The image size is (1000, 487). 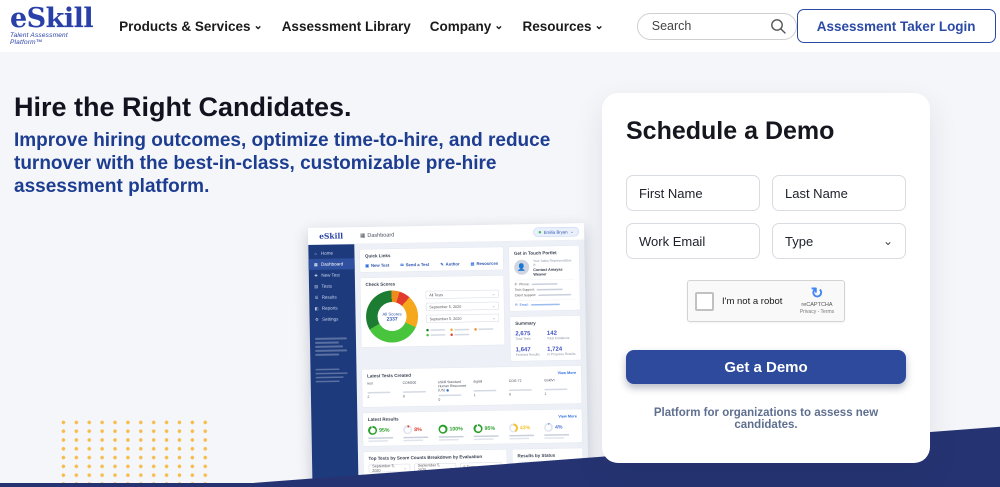 What do you see at coordinates (442, 264) in the screenshot?
I see `edit-icon: ✎` at bounding box center [442, 264].